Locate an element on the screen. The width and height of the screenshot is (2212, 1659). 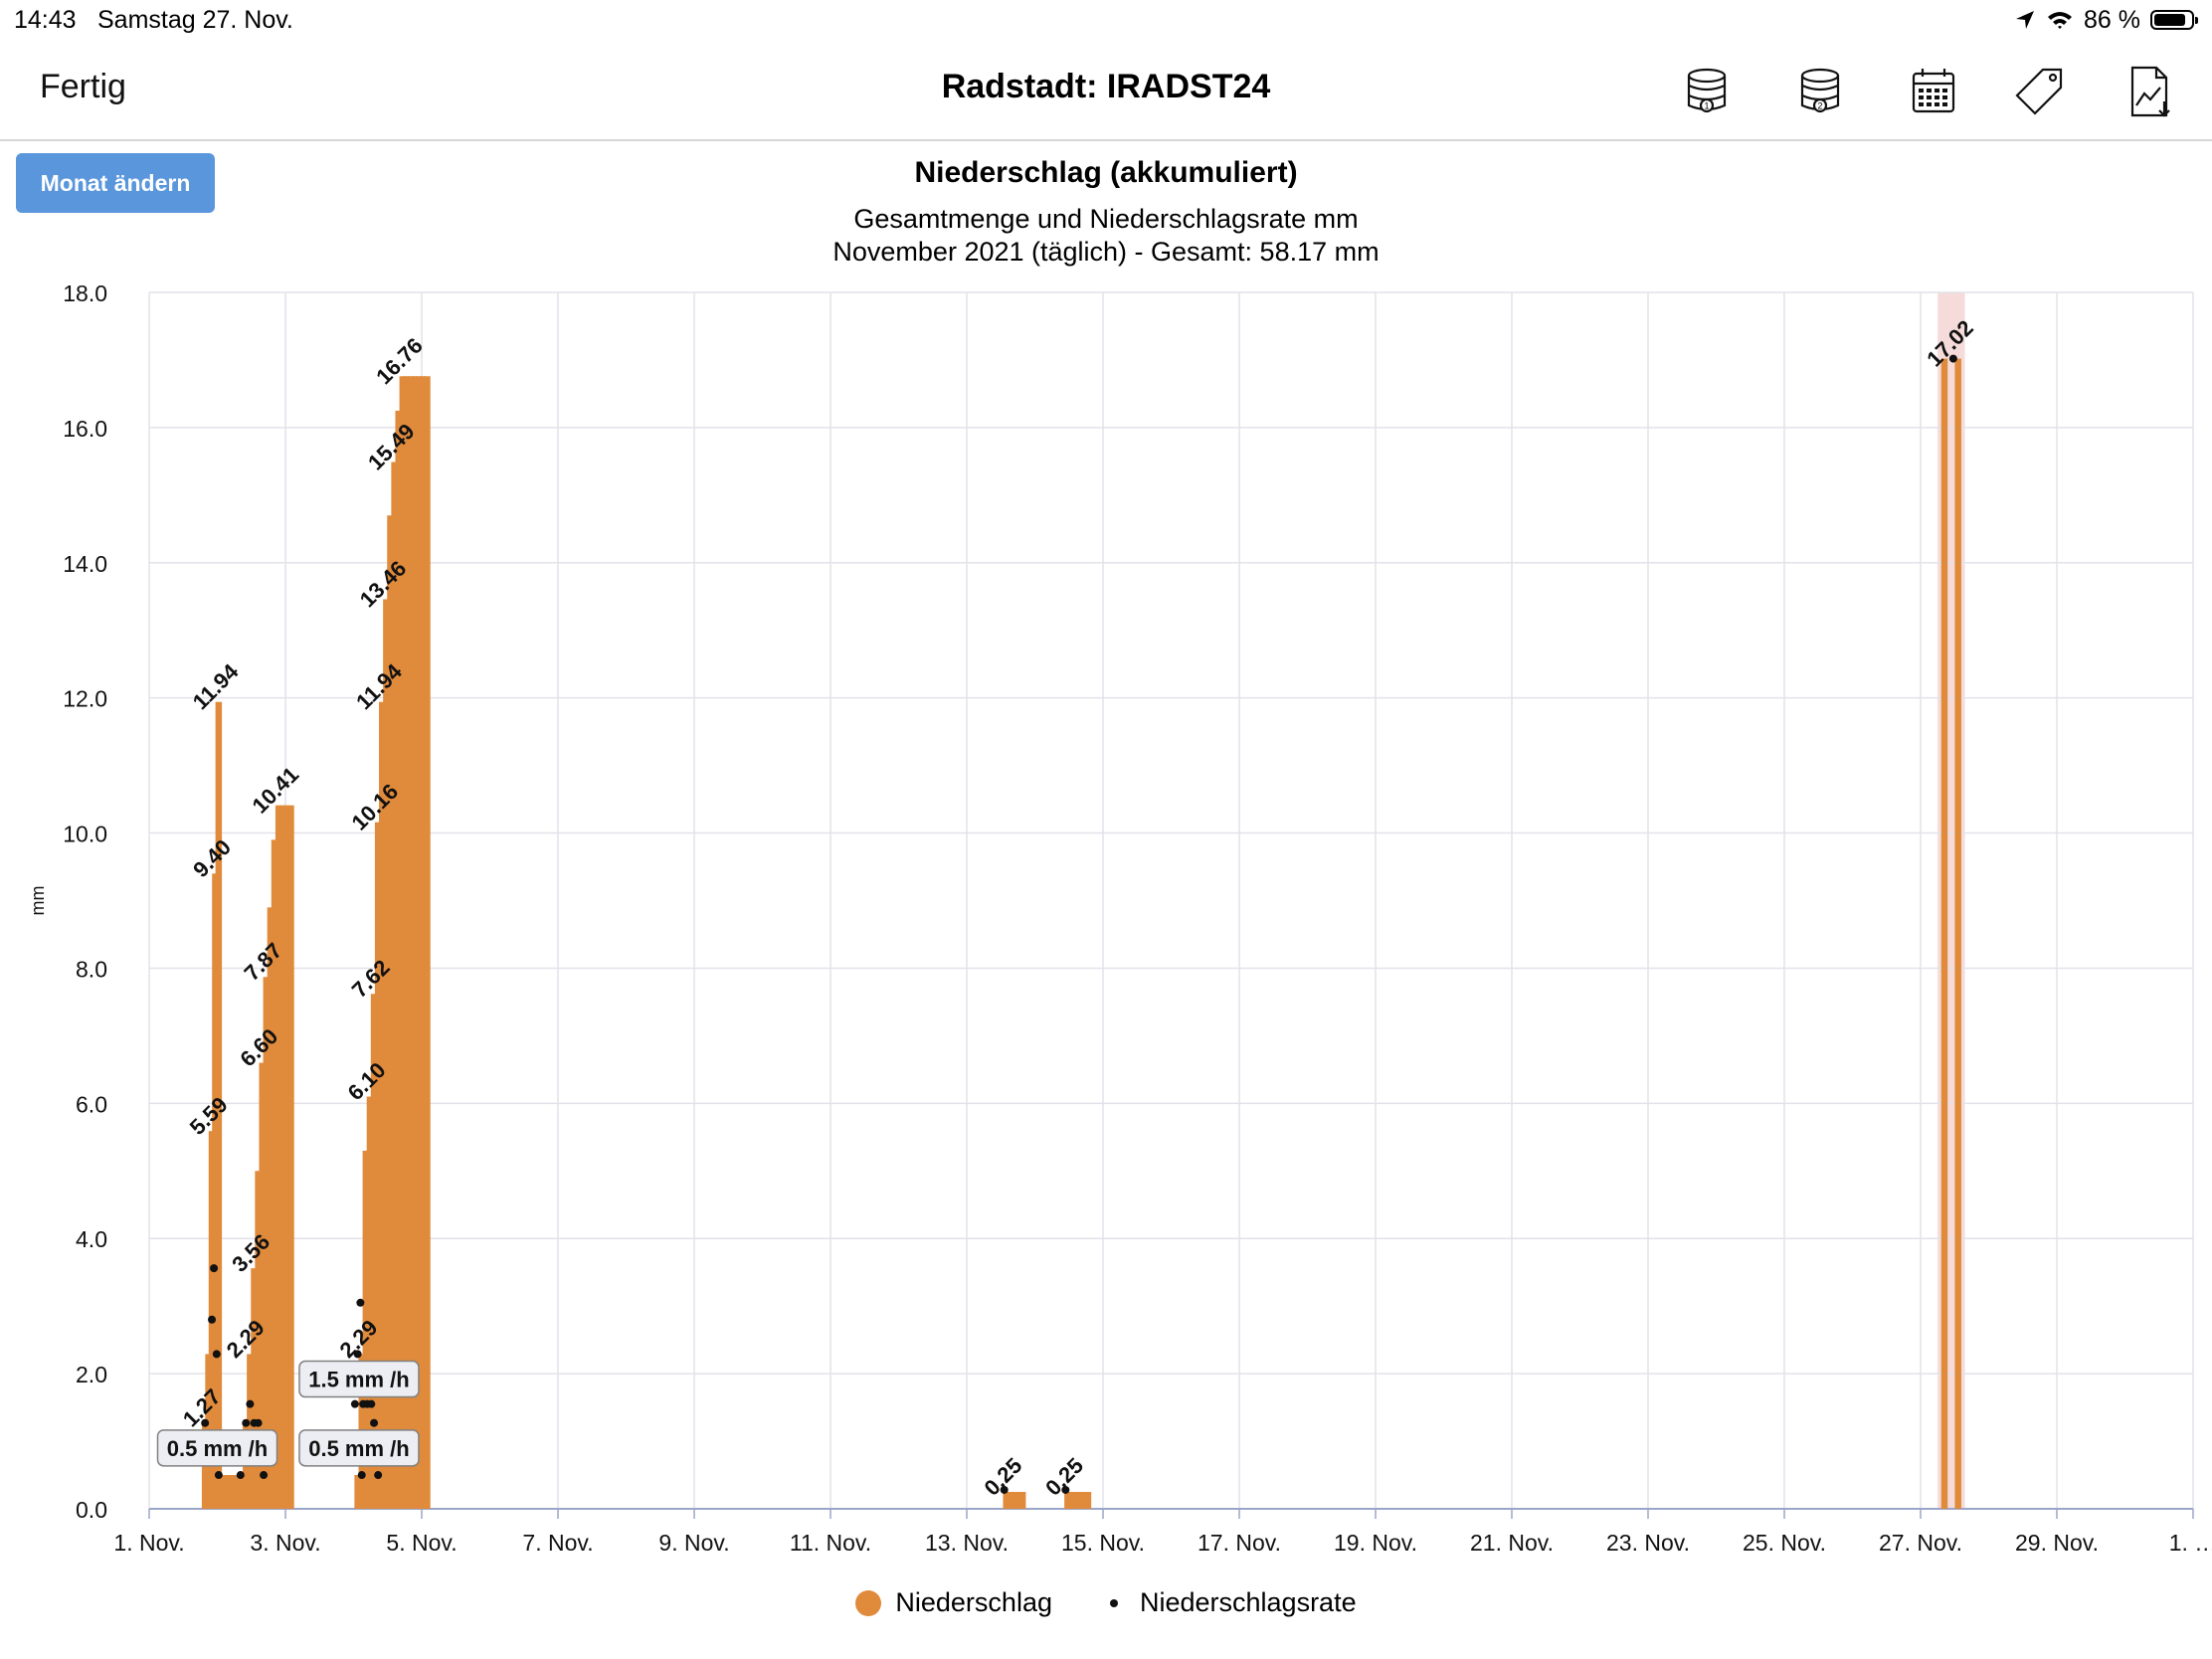
database-2-icon: 2 is located at coordinates (1820, 91).